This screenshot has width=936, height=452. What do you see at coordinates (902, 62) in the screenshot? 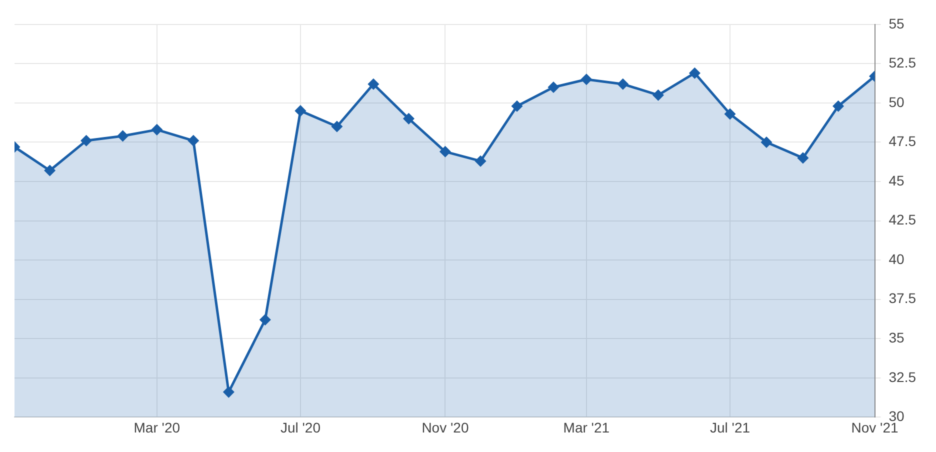
I see `y-tick-label: 52.5` at bounding box center [902, 62].